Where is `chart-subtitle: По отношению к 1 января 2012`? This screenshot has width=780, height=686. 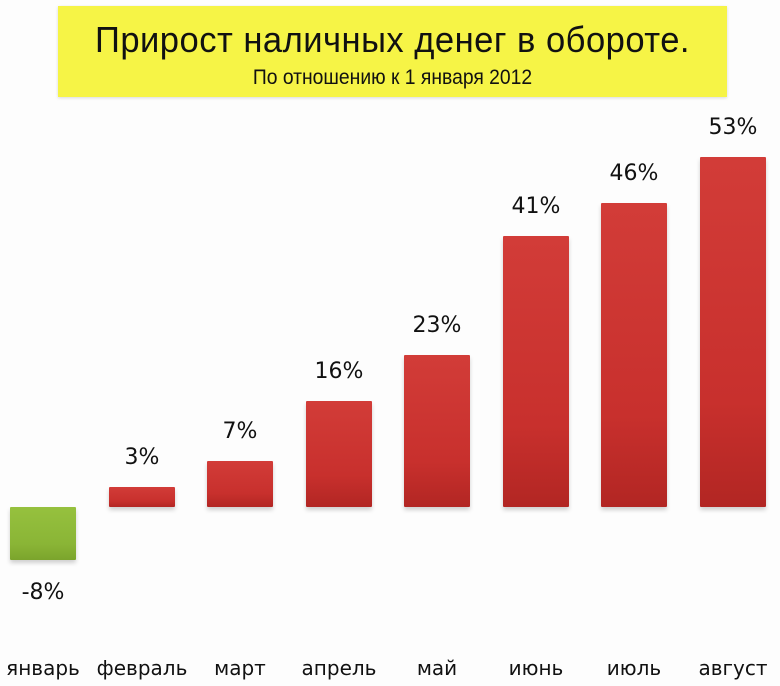
chart-subtitle: По отношению к 1 января 2012 is located at coordinates (392, 77).